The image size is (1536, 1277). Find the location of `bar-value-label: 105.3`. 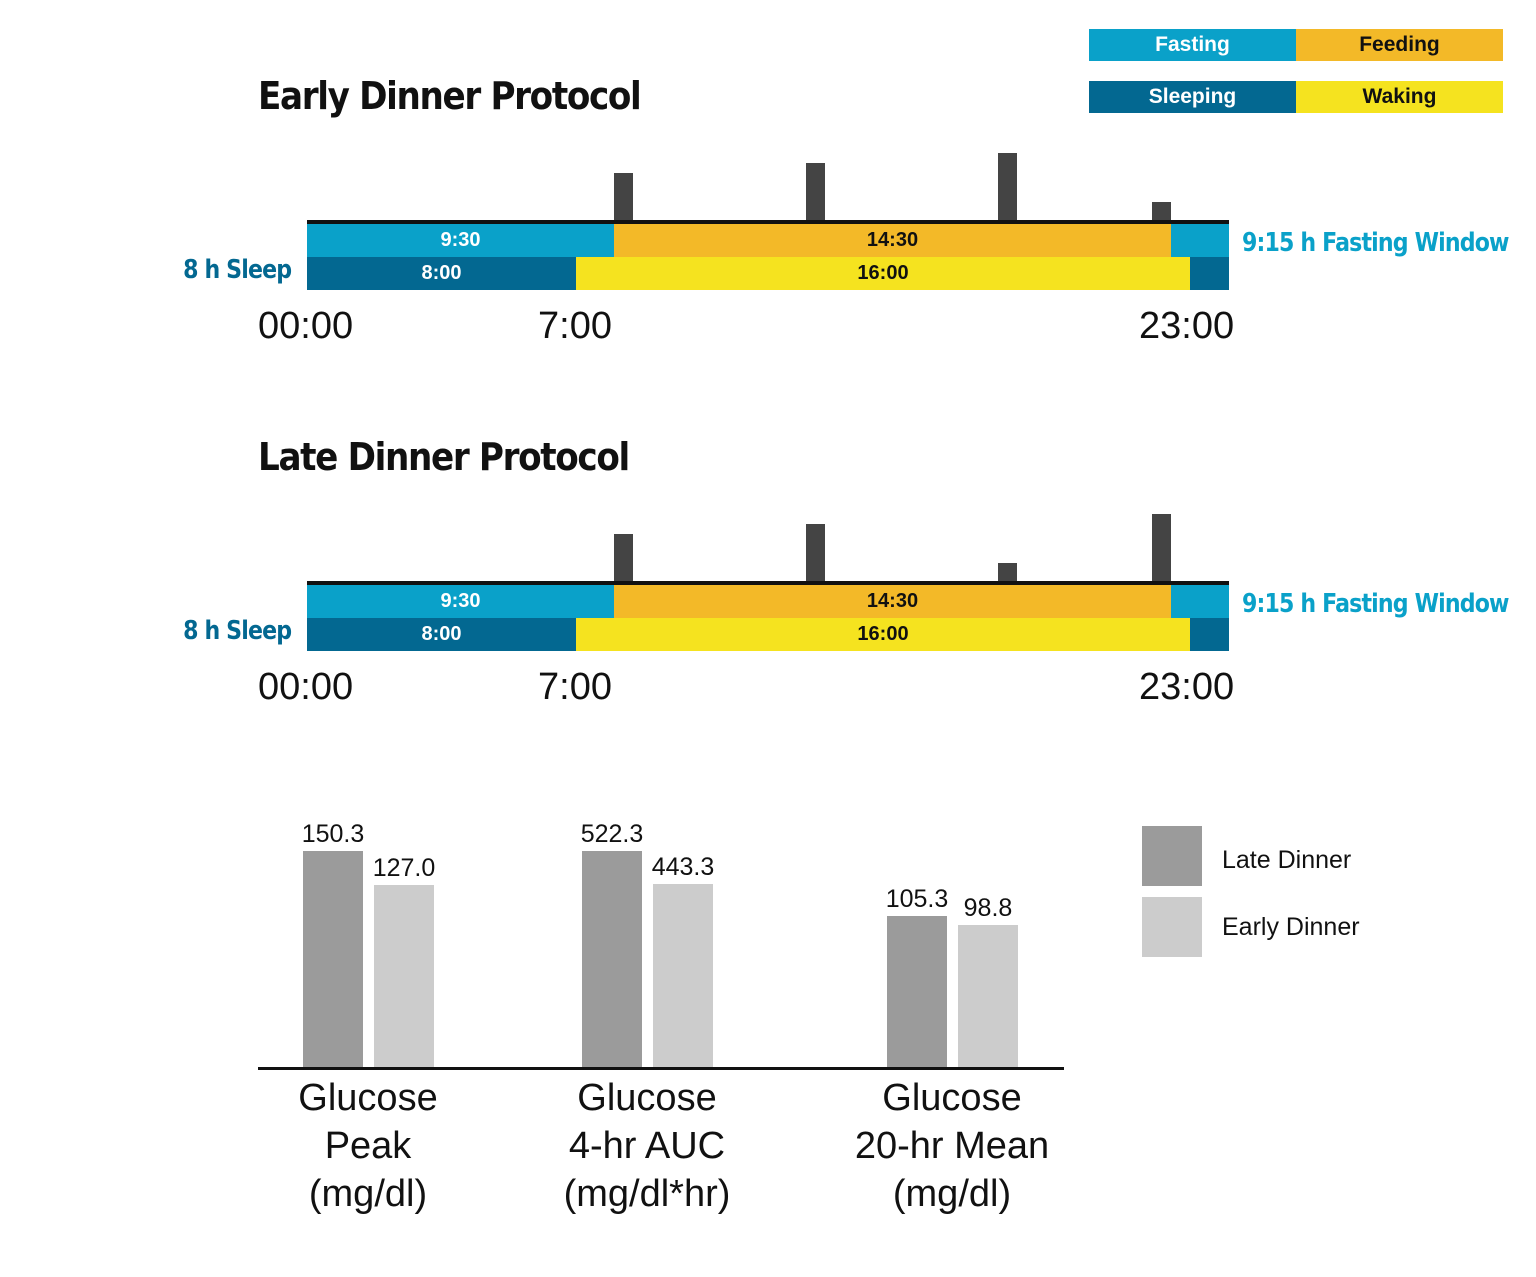

bar-value-label: 105.3 is located at coordinates (917, 898).